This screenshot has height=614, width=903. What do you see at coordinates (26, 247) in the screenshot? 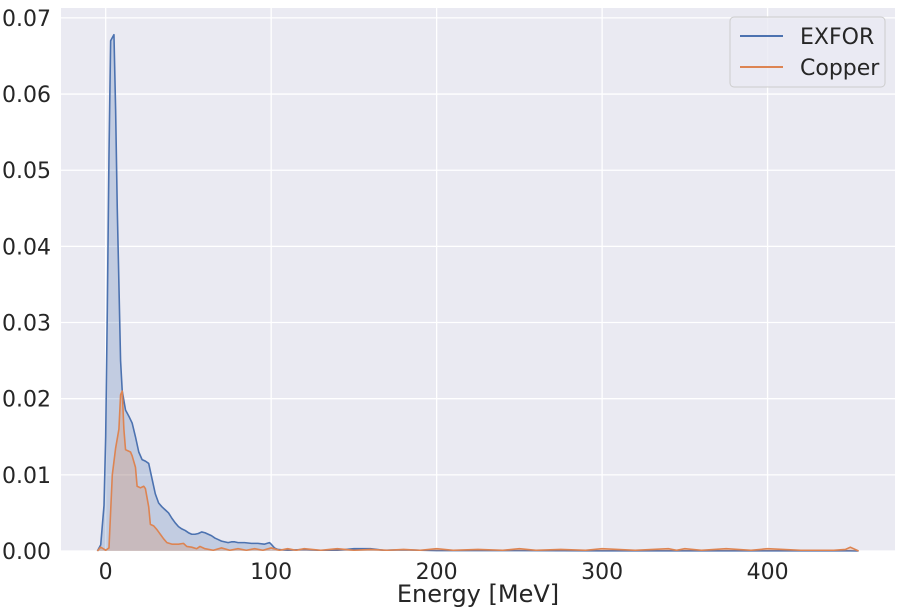
I see `y-tick-label: 0.04` at bounding box center [26, 247].